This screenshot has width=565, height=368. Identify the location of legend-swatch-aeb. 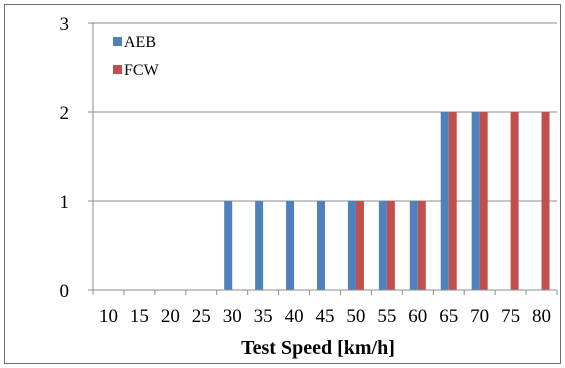
(117, 41).